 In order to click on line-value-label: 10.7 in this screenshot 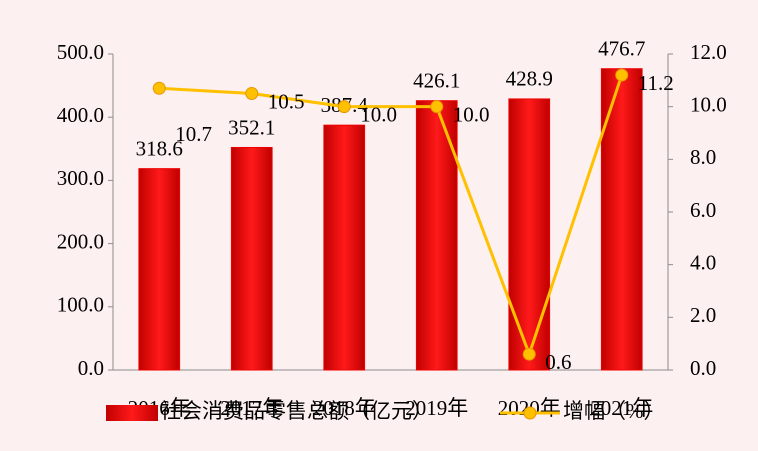, I will do `click(193, 134)`.